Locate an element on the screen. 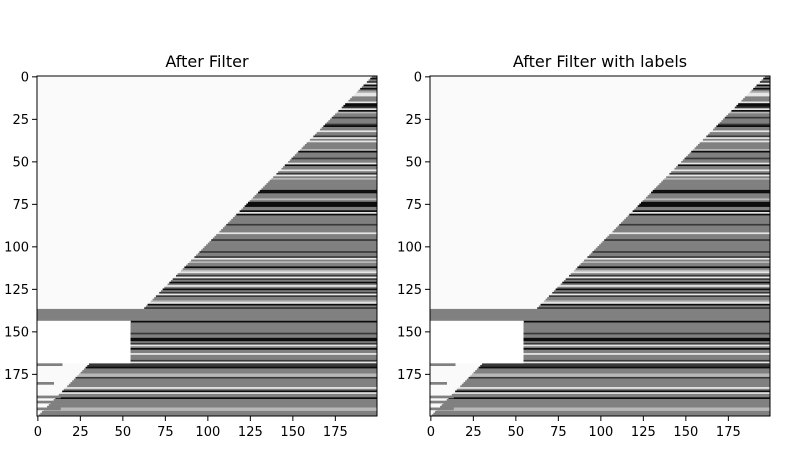  y-tick-label: 0 is located at coordinates (25, 77).